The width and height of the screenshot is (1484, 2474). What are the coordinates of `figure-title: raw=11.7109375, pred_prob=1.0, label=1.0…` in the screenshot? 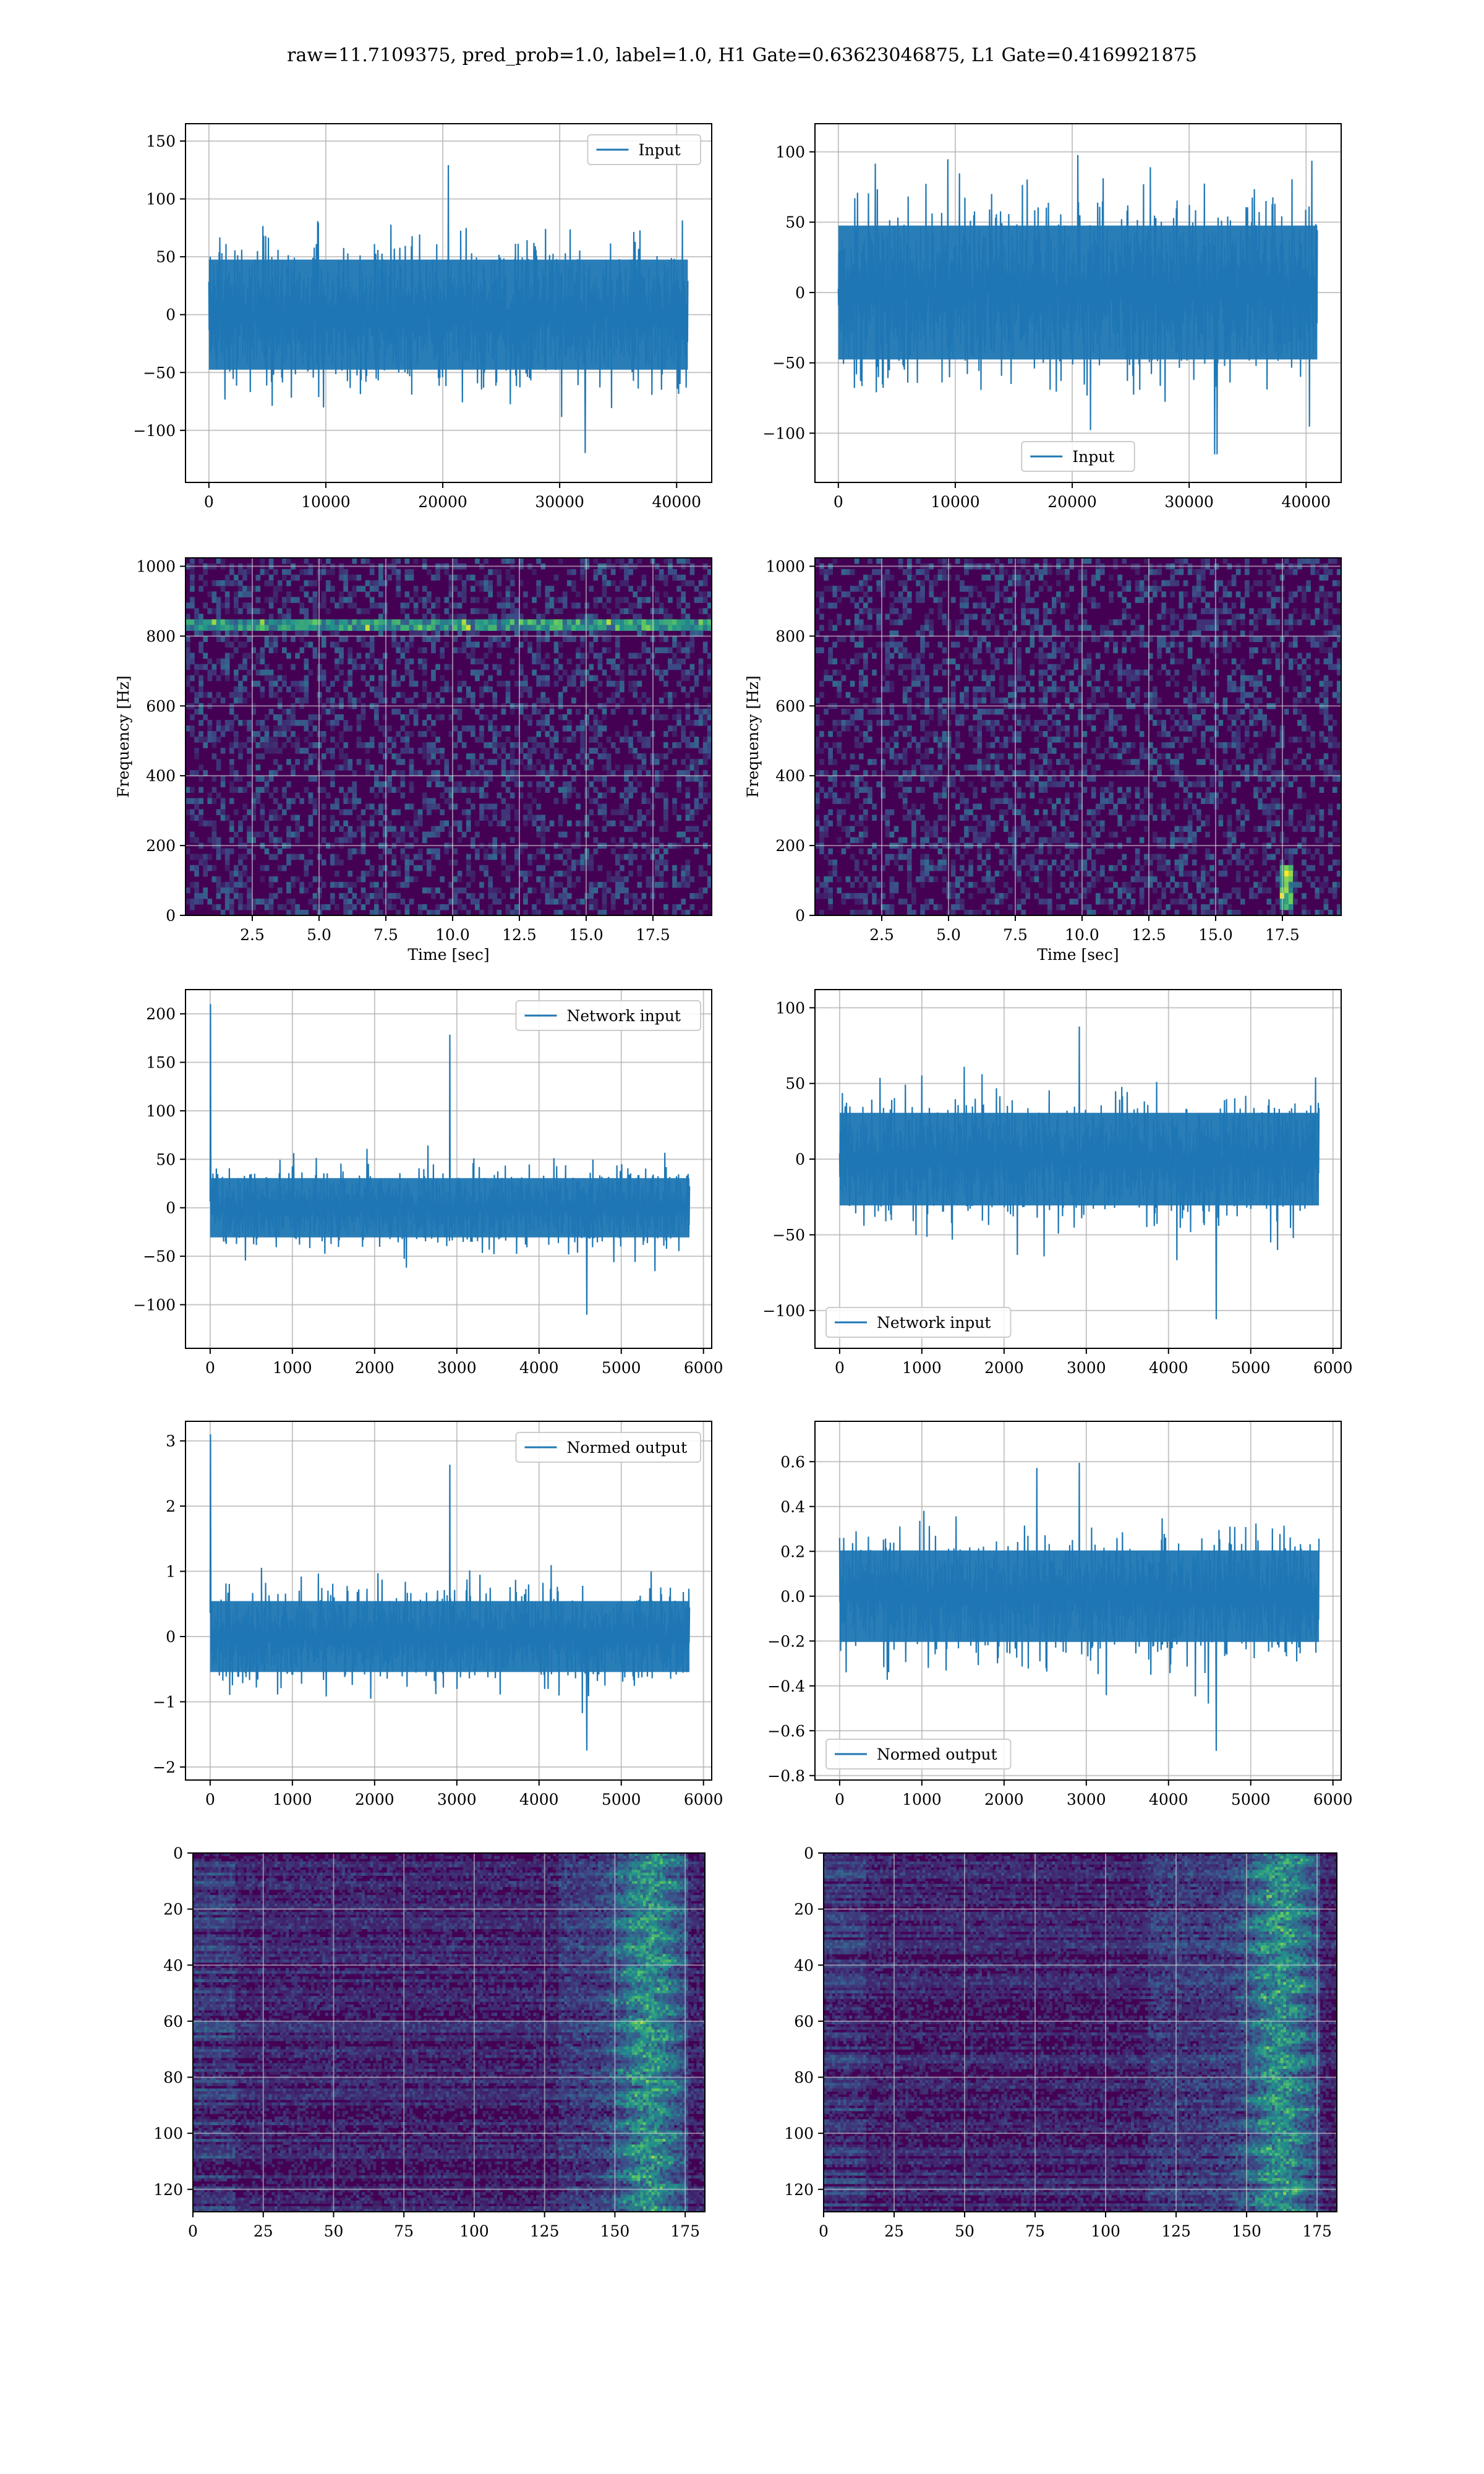 It's located at (742, 55).